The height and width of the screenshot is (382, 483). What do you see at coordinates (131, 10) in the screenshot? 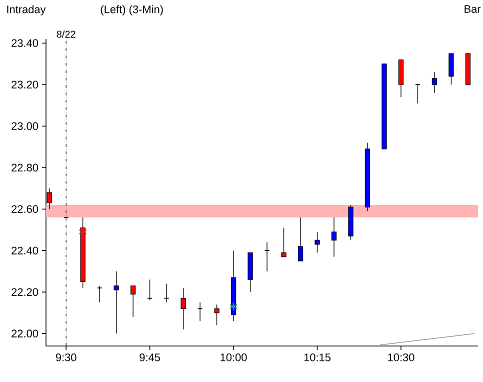
I see `chart-subtitle: (Left) (3-Min)` at bounding box center [131, 10].